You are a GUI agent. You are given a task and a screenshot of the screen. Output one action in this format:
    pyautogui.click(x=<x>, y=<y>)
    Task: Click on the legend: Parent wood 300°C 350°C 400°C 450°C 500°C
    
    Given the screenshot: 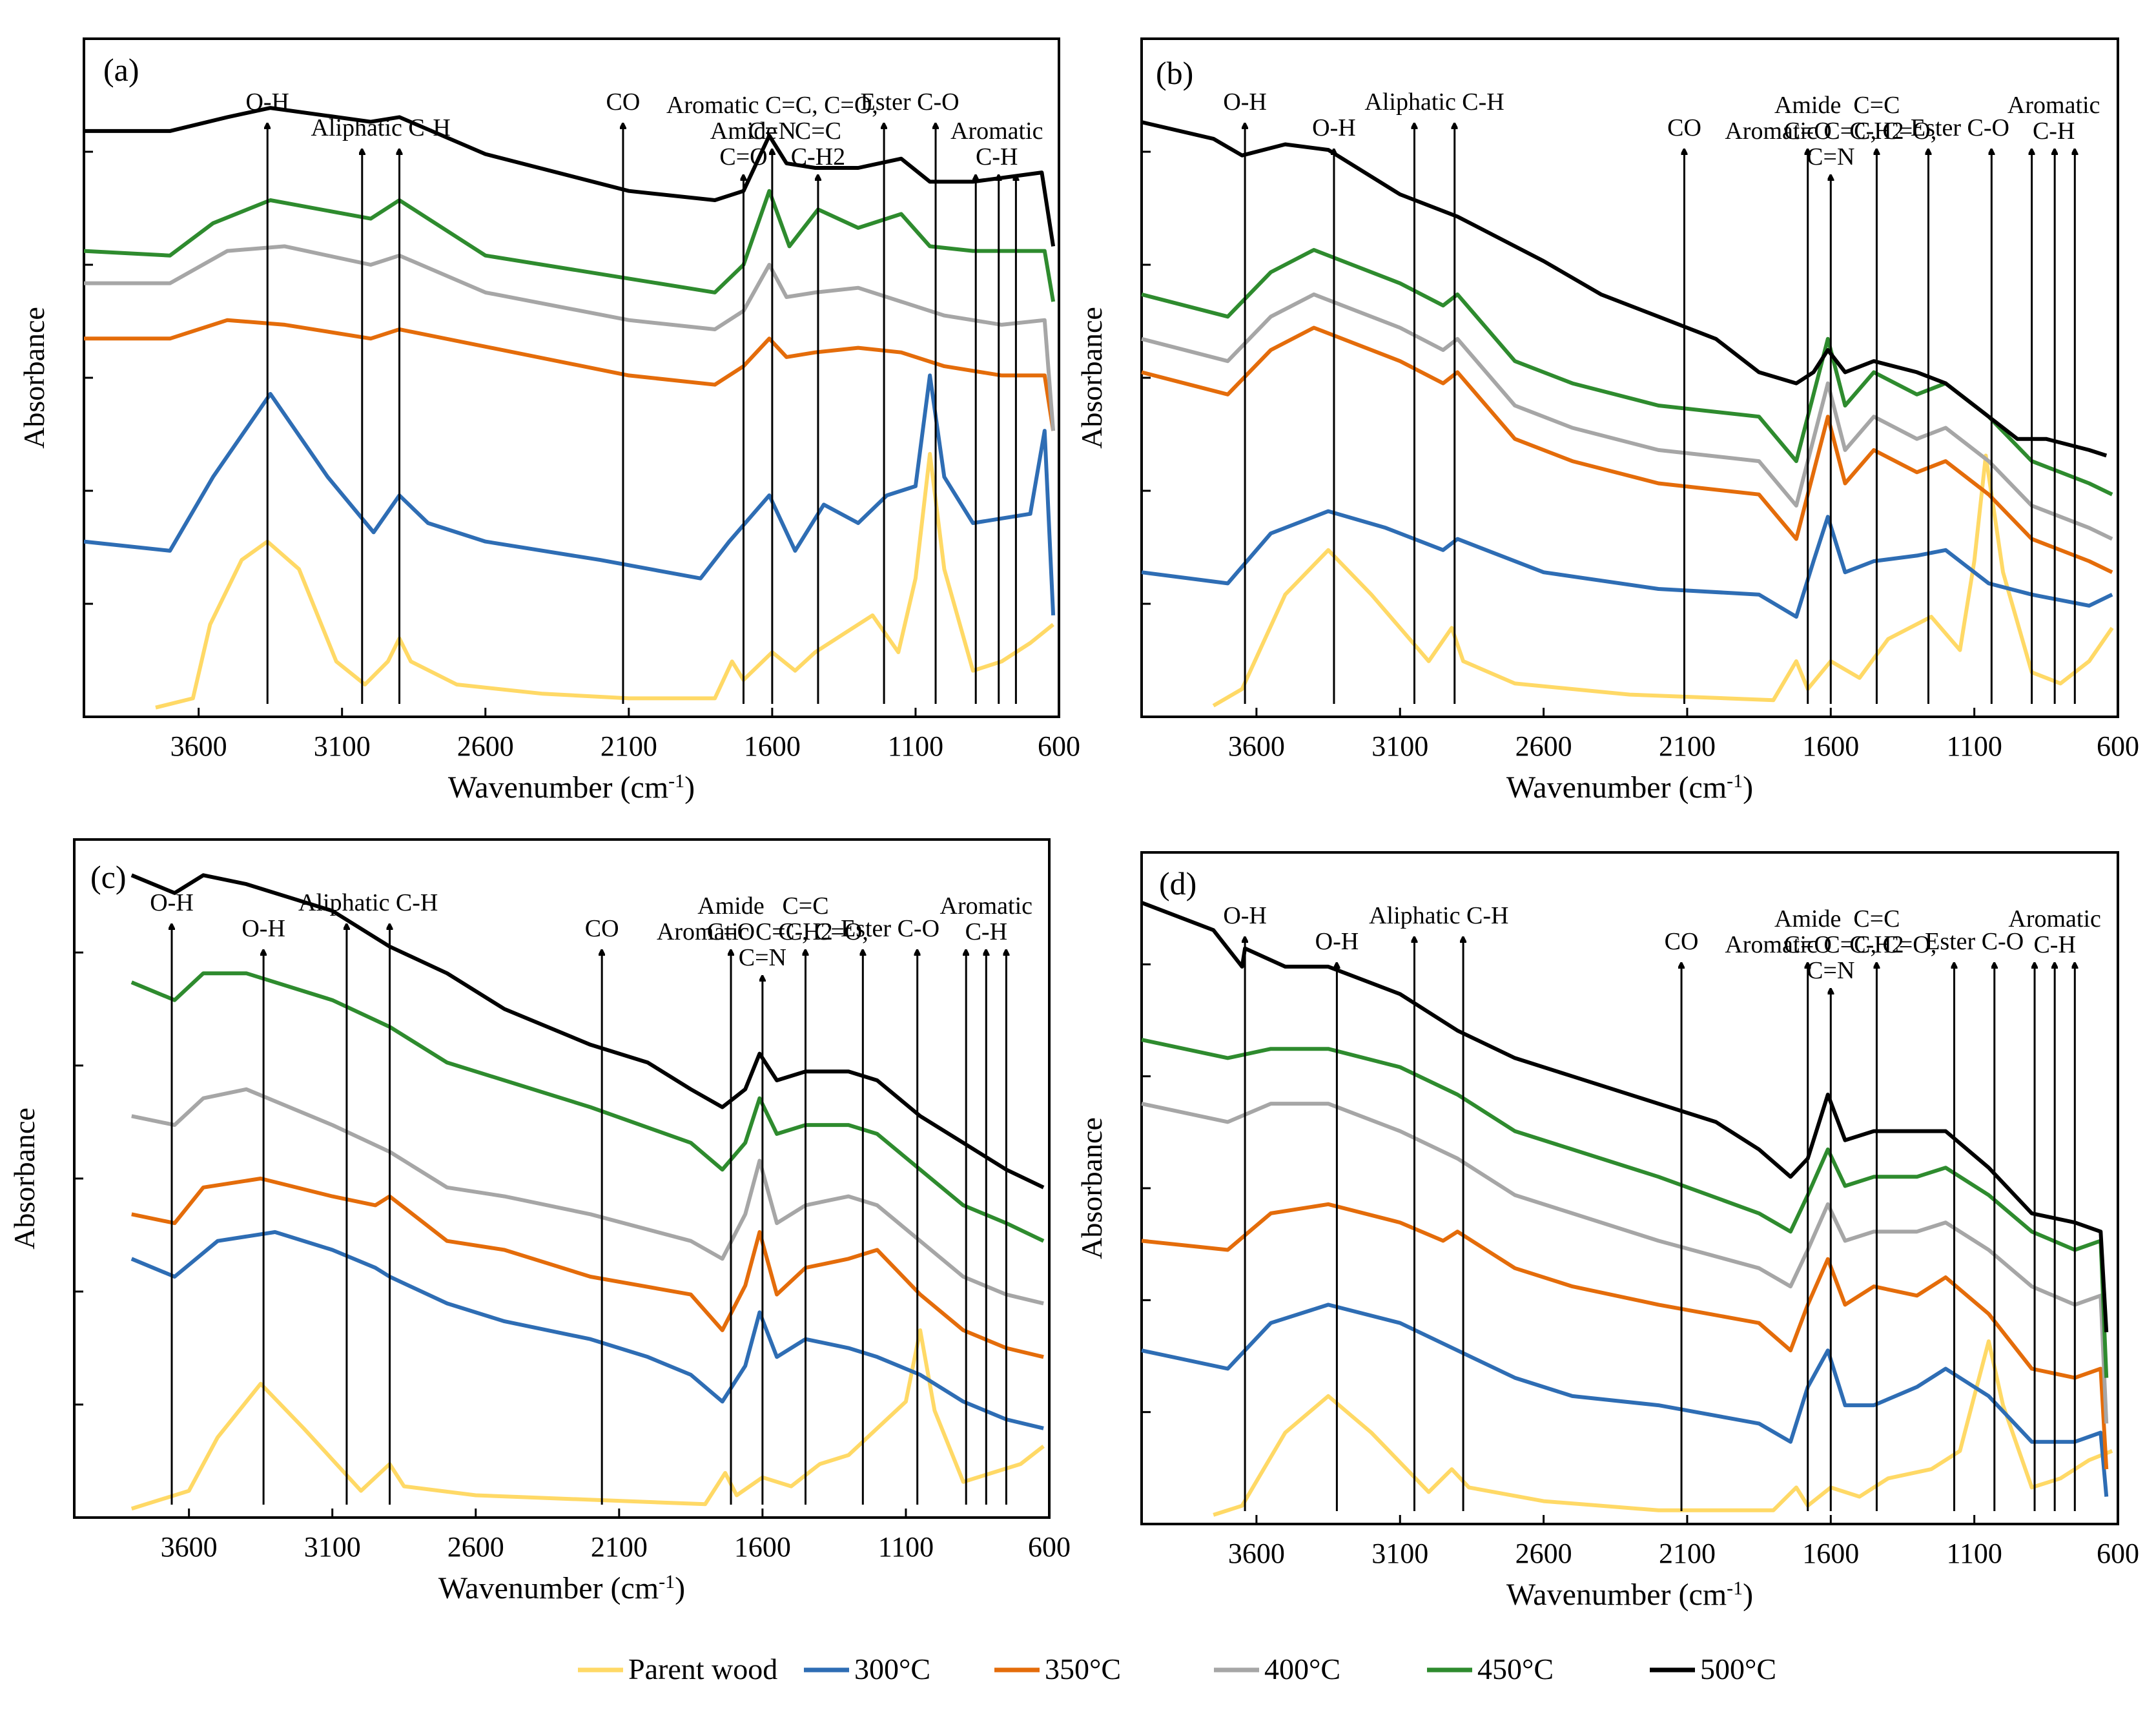 What is the action you would take?
    pyautogui.click(x=1177, y=1669)
    